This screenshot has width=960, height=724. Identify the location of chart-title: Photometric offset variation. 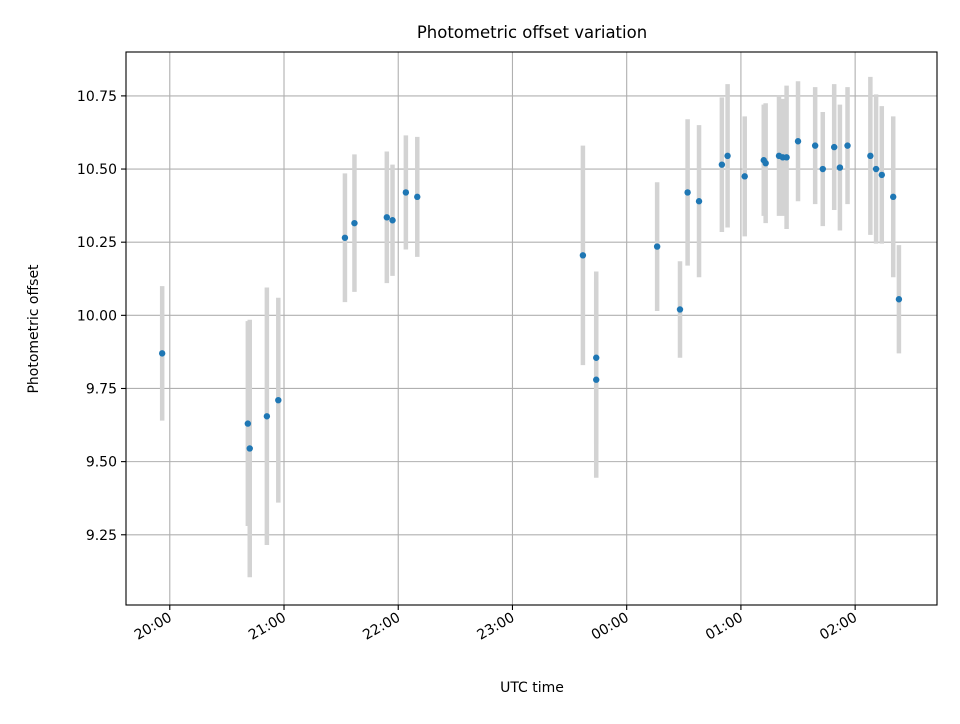
(532, 32).